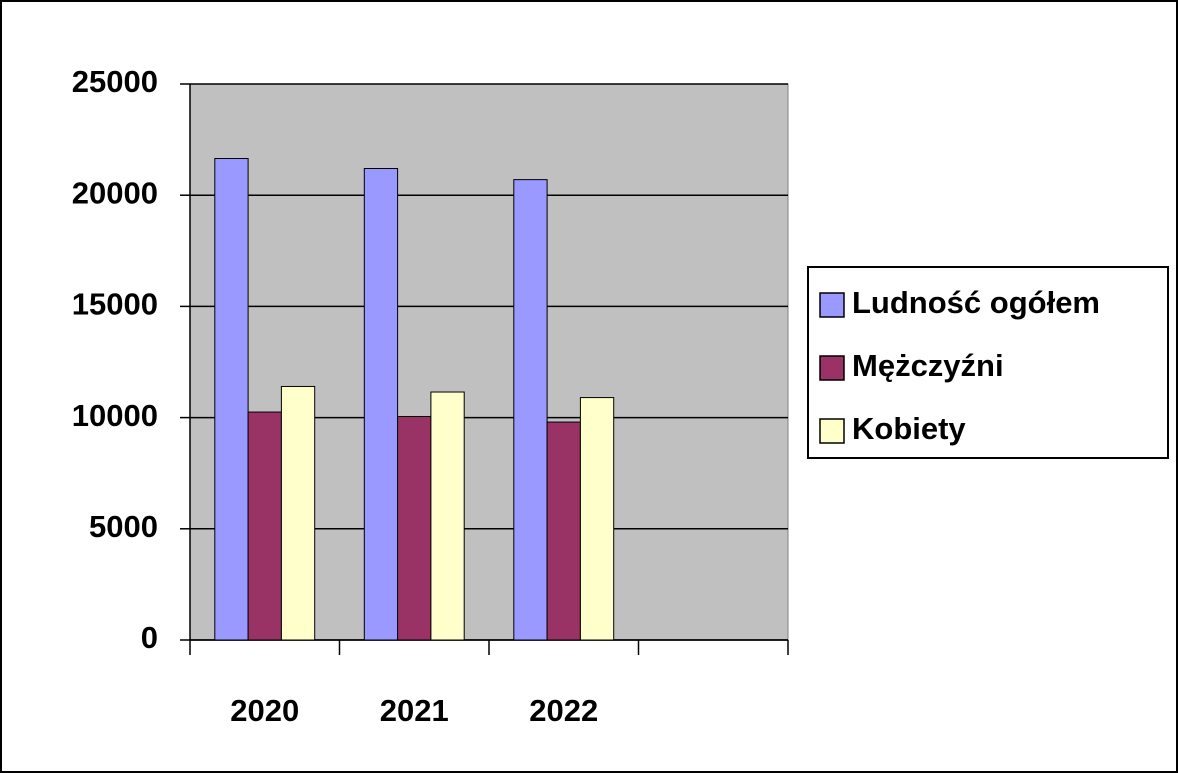  I want to click on legend-label: Mężczyźni, so click(928, 365).